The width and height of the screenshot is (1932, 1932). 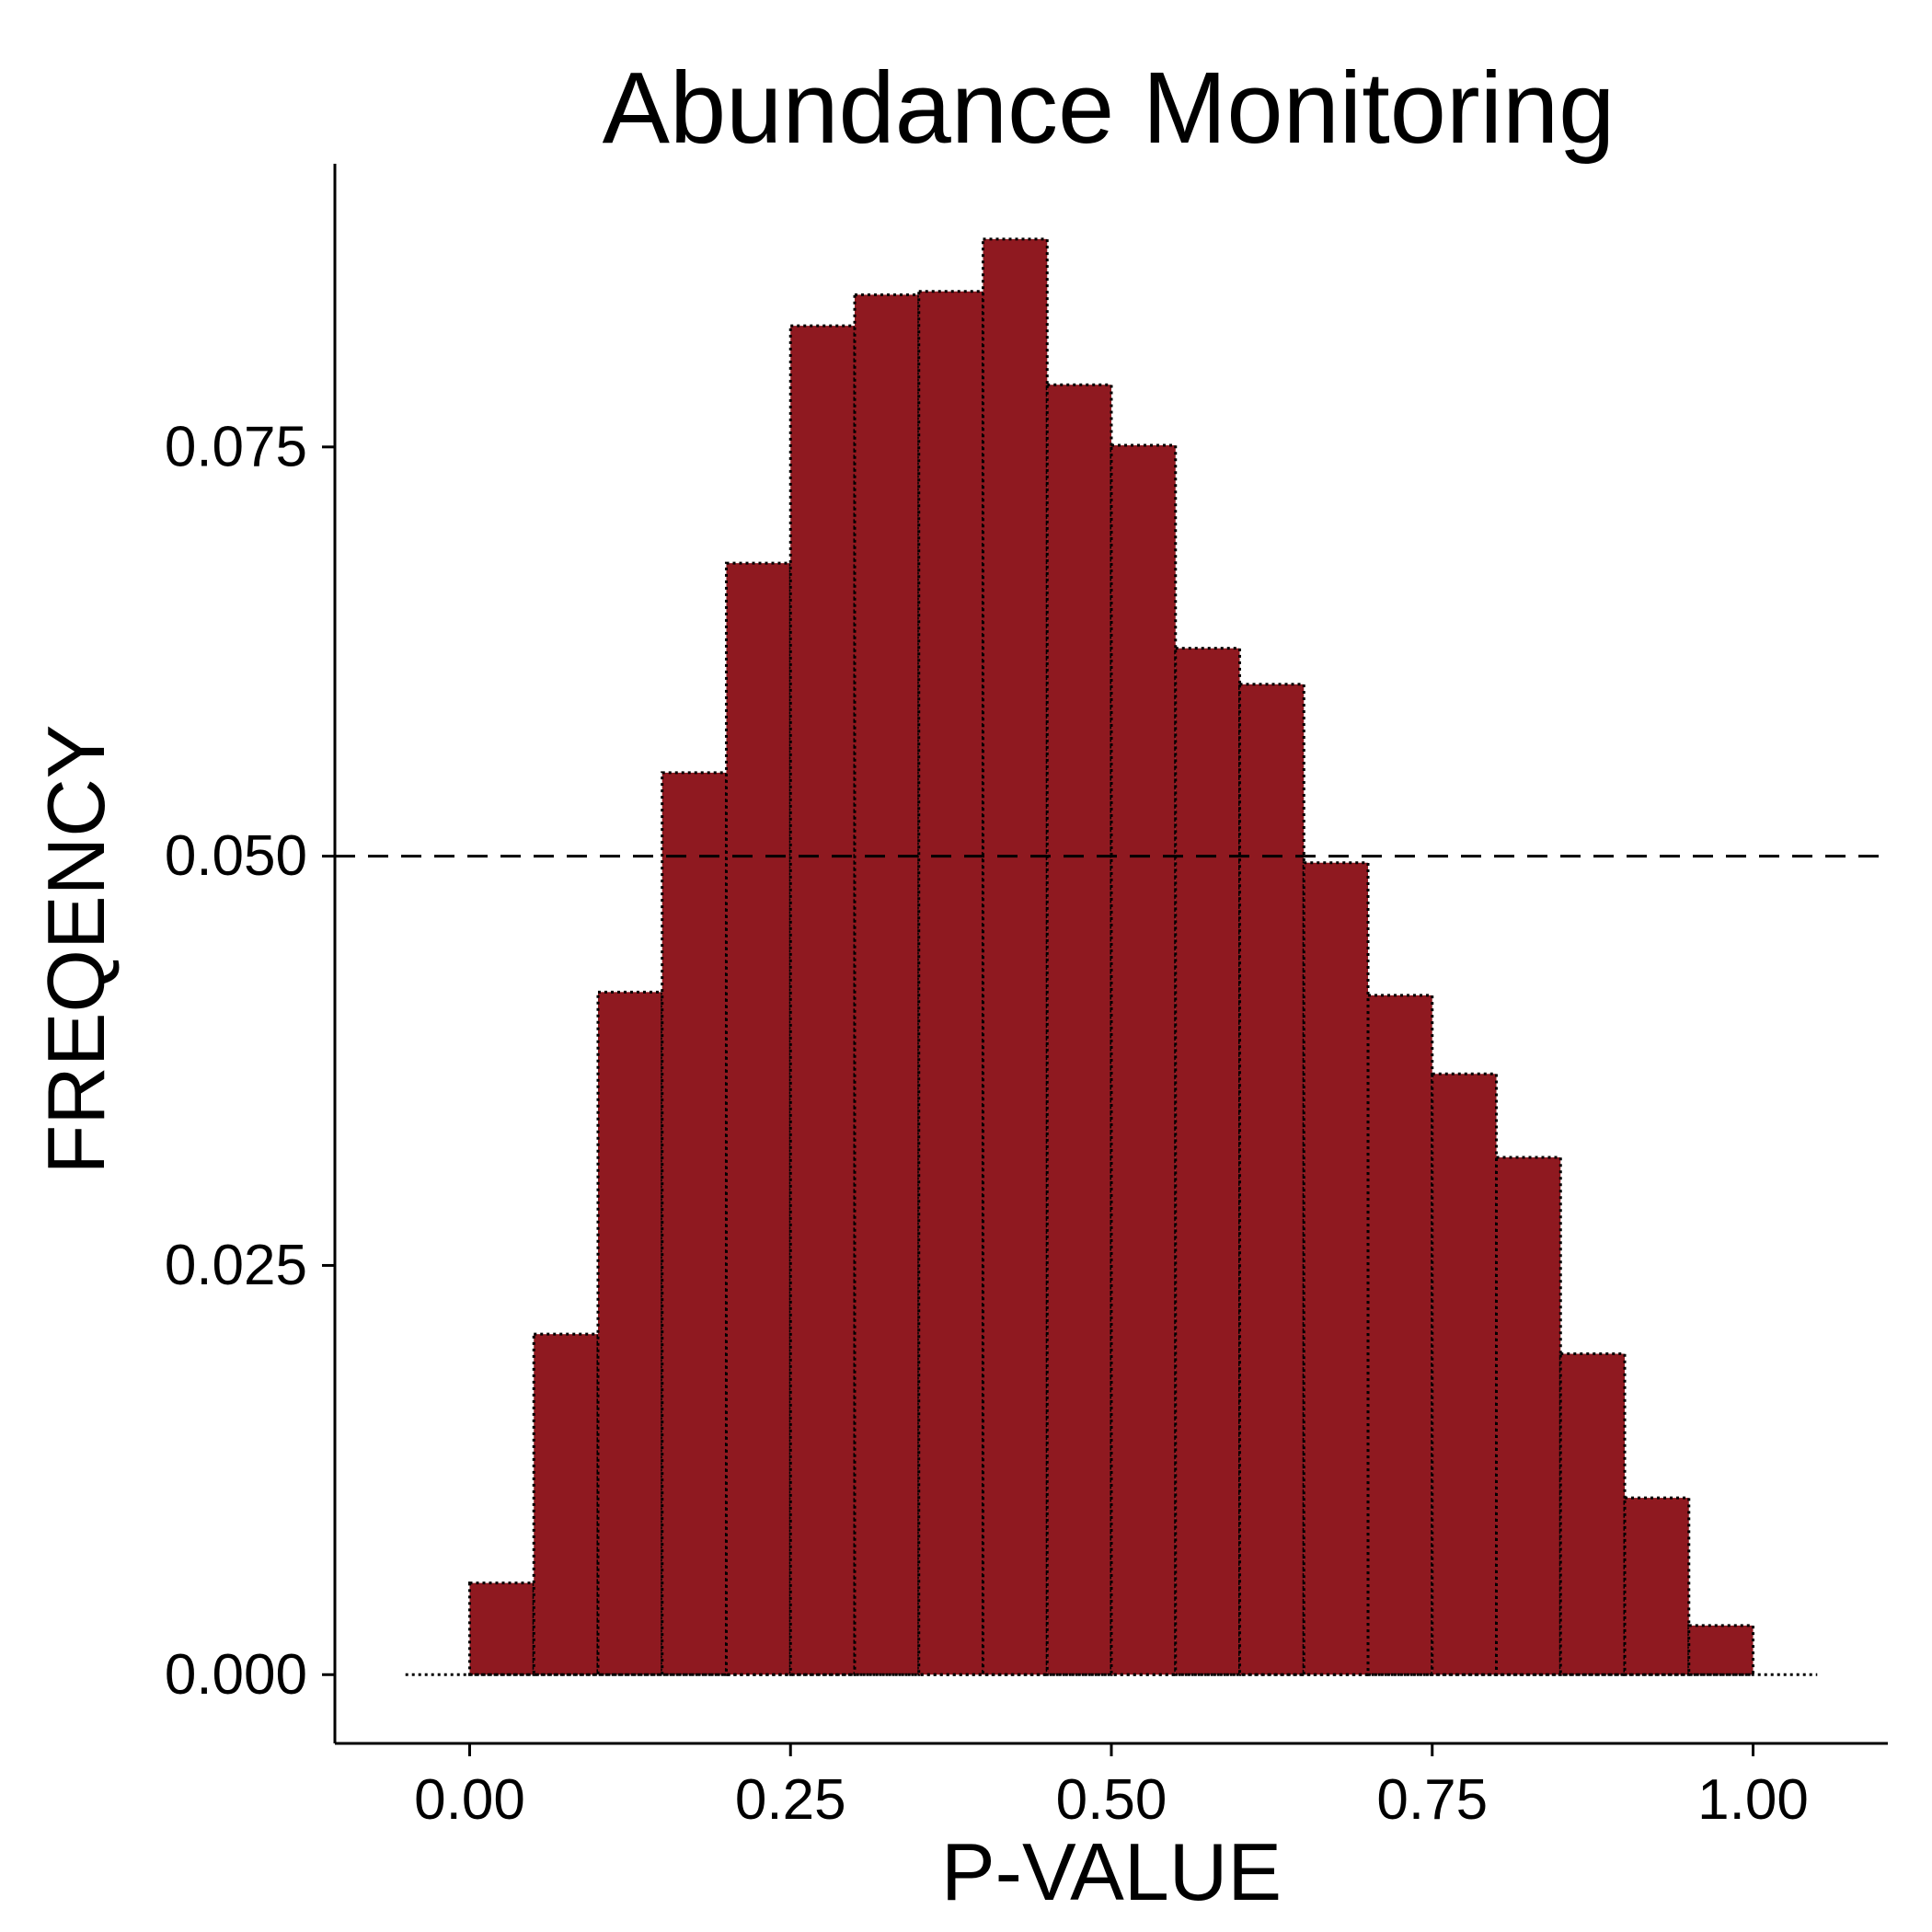 I want to click on y-ticks-layer: 0.000 0.025 0.050 0.075, so click(x=250, y=1061).